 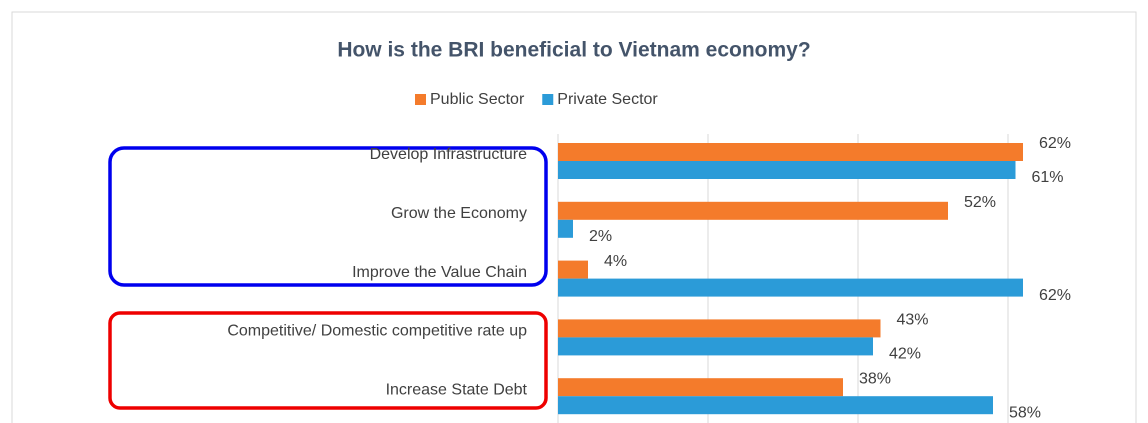 What do you see at coordinates (439, 272) in the screenshot?
I see `y-tick-label: Improve the Value Chain` at bounding box center [439, 272].